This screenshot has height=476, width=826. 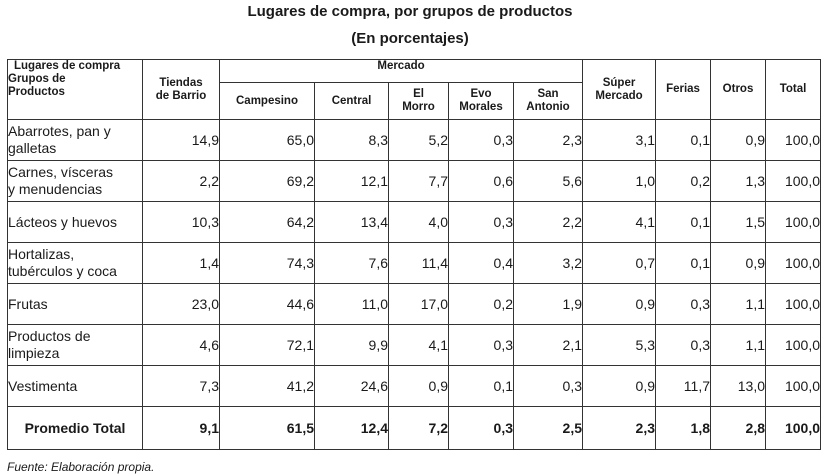 What do you see at coordinates (418, 140) in the screenshot?
I see `table-cell: 5,2` at bounding box center [418, 140].